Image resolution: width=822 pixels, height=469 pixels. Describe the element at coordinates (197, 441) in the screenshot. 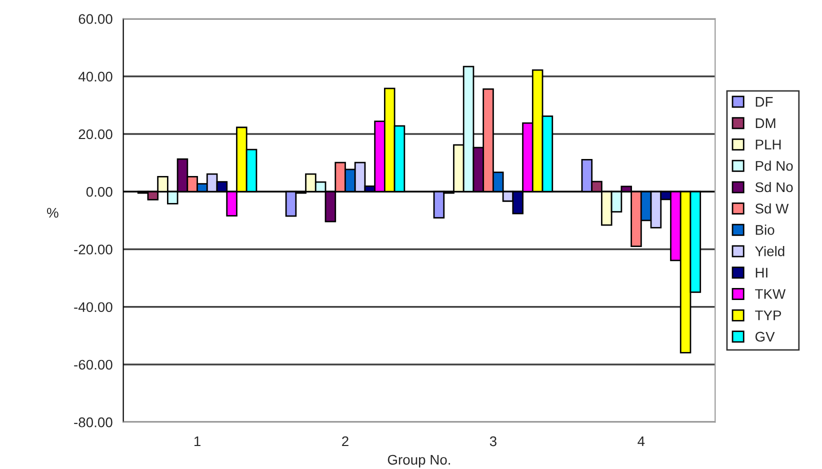

I see `x-tick-label: 1` at that location.